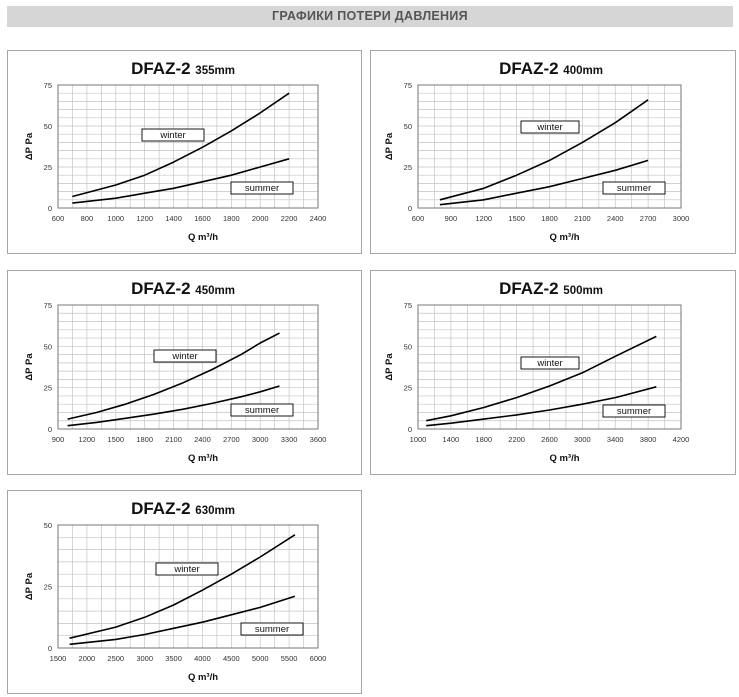 Image resolution: width=739 pixels, height=697 pixels. Describe the element at coordinates (202, 439) in the screenshot. I see `chart-2-x-tick-label: 2400` at that location.